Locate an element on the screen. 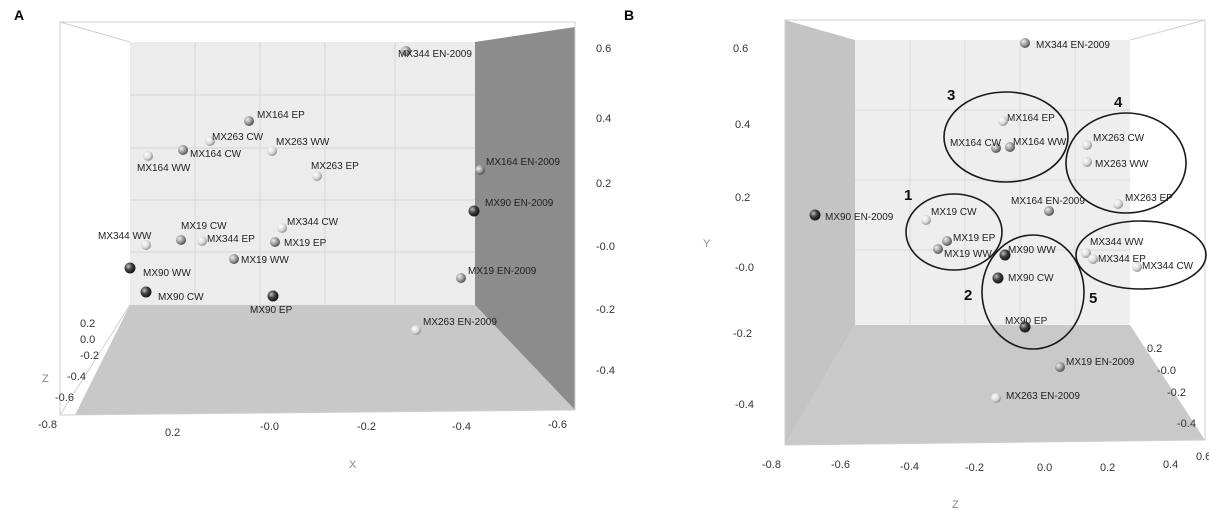 The image size is (1209, 514). x-tick: -0.4 is located at coordinates (461, 427).